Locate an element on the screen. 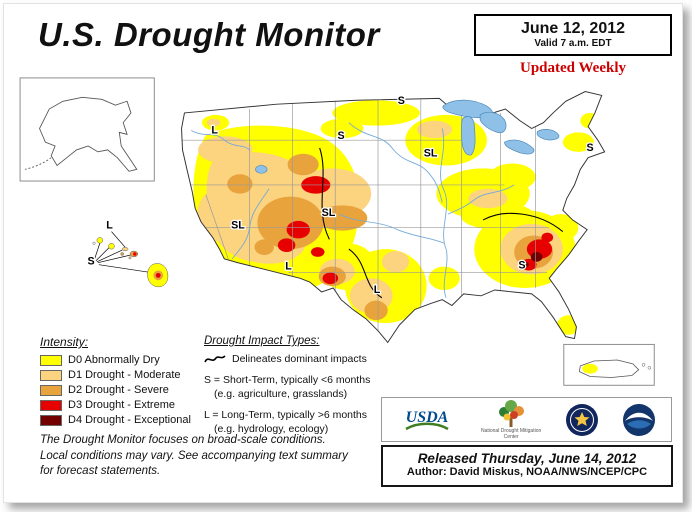 The width and height of the screenshot is (692, 512). legend-item: D2 Drought - Severe is located at coordinates (122, 390).